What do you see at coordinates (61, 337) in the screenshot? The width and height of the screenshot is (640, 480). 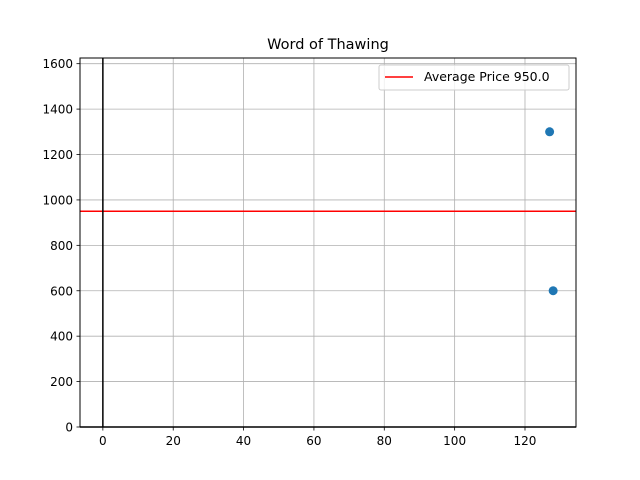 I see `y-tick-label: 400` at bounding box center [61, 337].